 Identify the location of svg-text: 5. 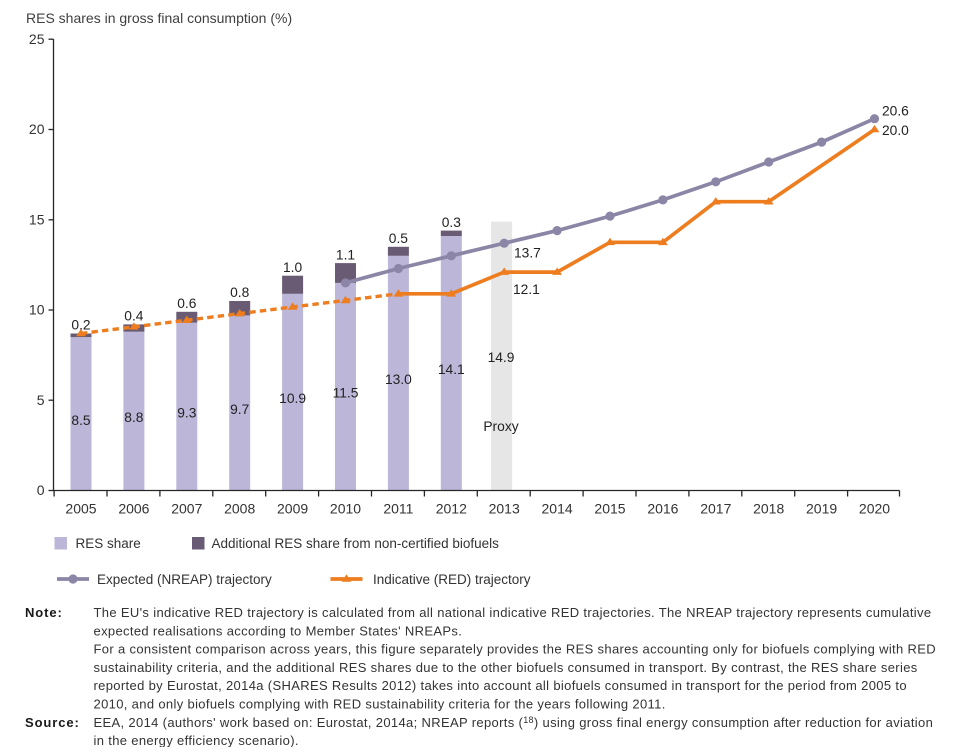
(41, 400).